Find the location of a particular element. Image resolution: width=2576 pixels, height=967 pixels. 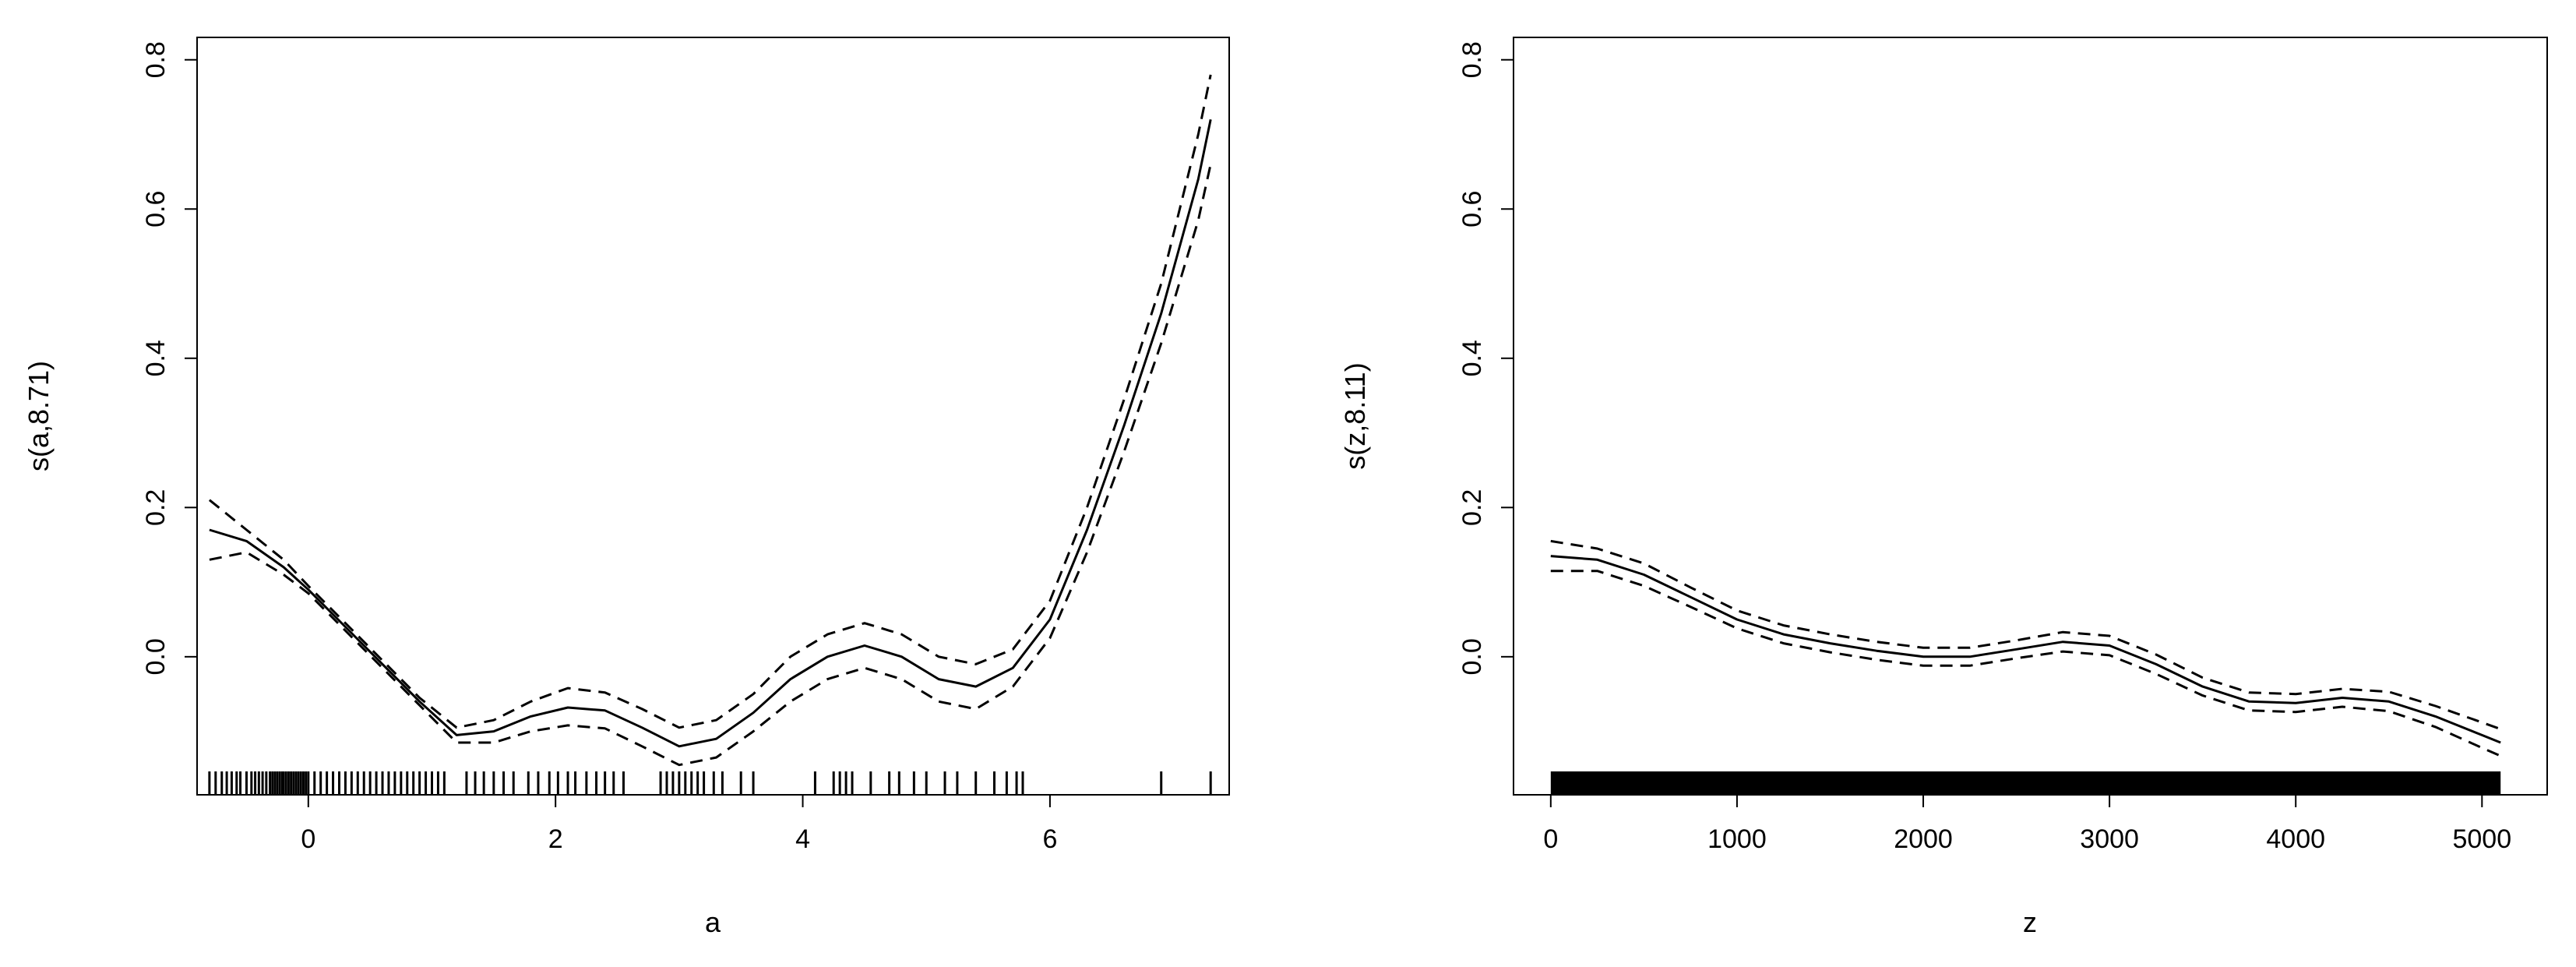

x-tick-label: 6 is located at coordinates (1049, 839).